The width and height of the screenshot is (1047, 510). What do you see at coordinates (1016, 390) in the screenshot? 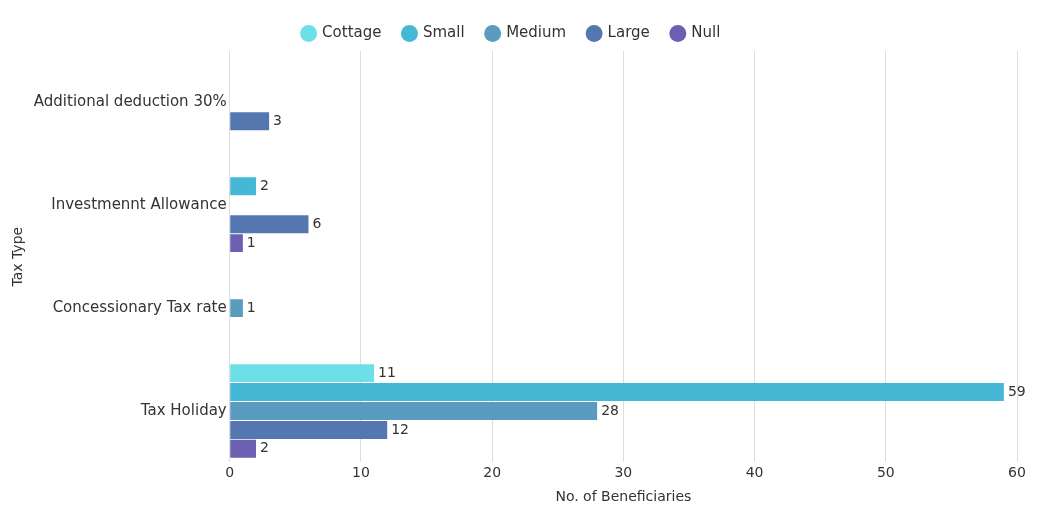
I see `data-label: 59` at bounding box center [1016, 390].